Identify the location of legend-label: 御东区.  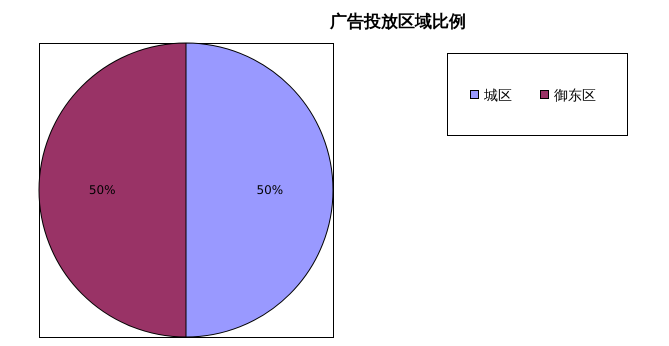
(575, 96).